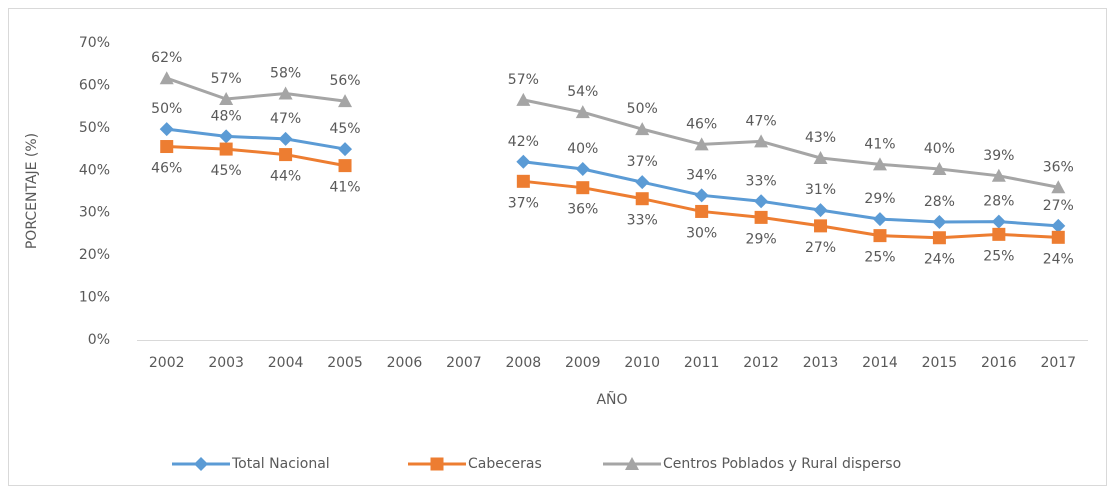  I want to click on data-label: 54%, so click(582, 92).